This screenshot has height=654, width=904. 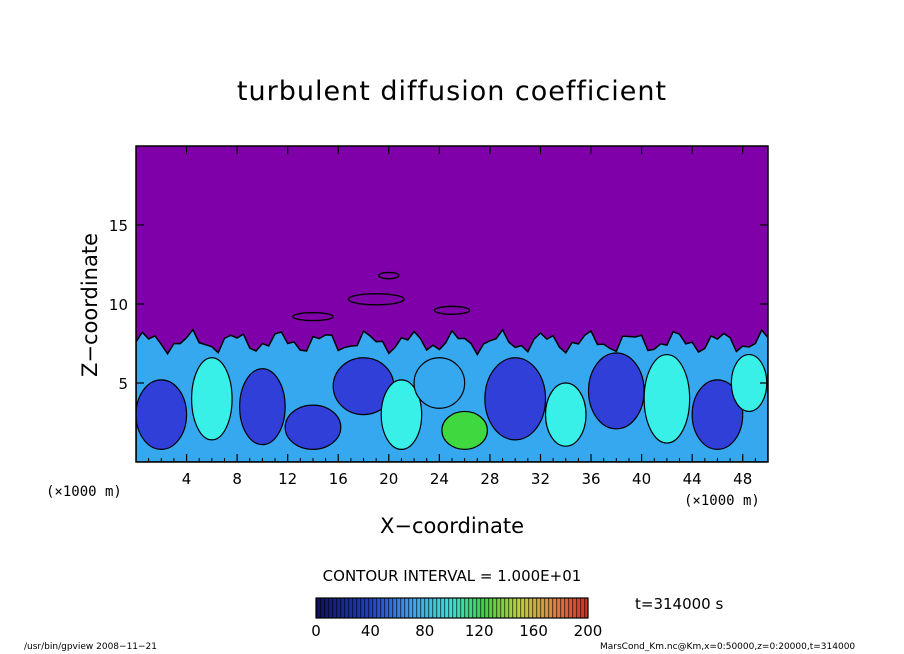 What do you see at coordinates (91, 647) in the screenshot?
I see `footer-command: /usr/bin/gpview 2008−11−21` at bounding box center [91, 647].